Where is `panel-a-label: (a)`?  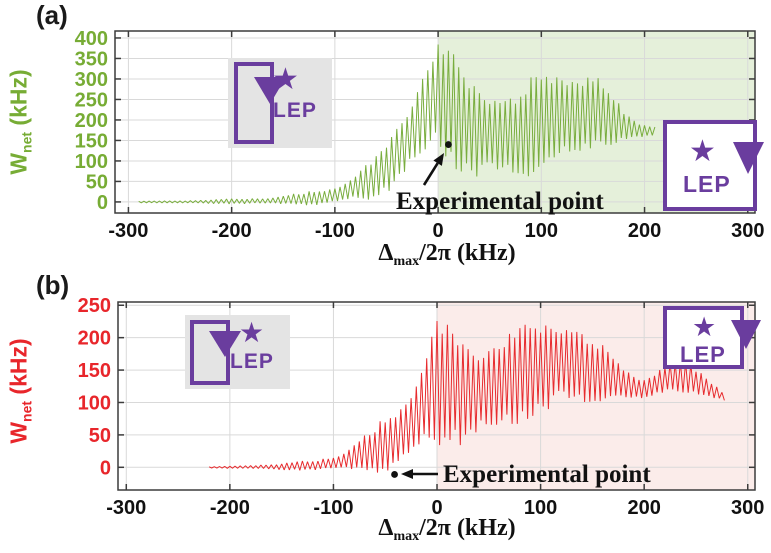
panel-a-label: (a) is located at coordinates (52, 15).